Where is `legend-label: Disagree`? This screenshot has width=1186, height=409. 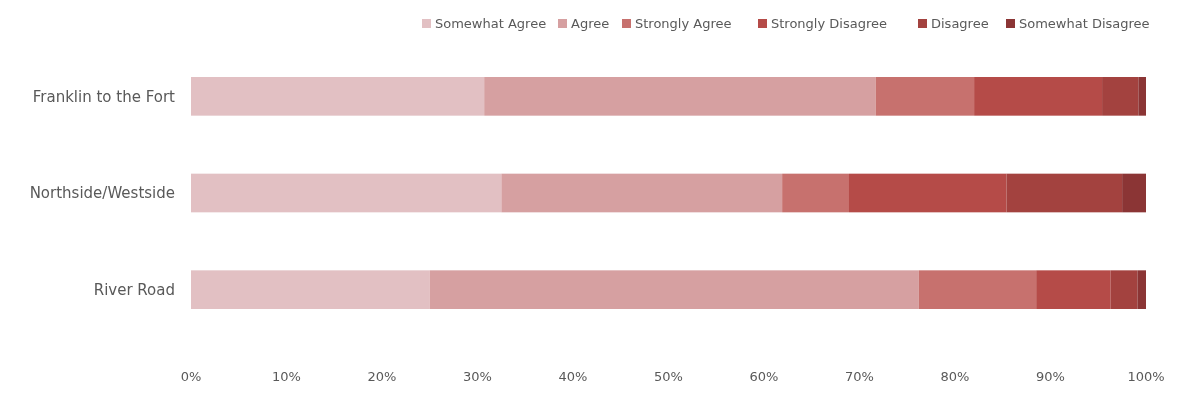
legend-label: Disagree is located at coordinates (960, 23).